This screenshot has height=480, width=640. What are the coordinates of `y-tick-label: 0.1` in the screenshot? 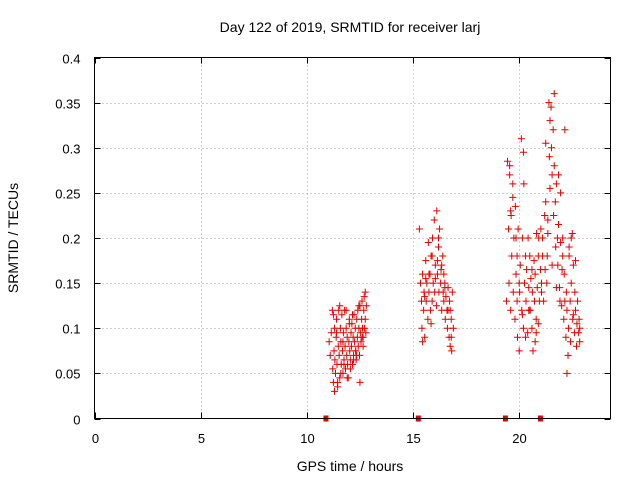 It's located at (71, 329).